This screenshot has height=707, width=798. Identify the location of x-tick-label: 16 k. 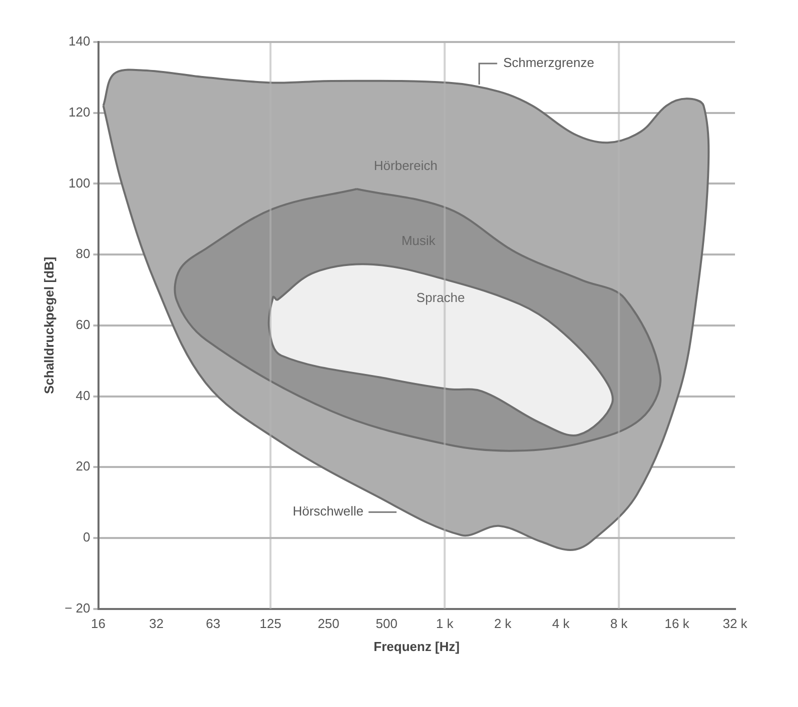
(677, 624).